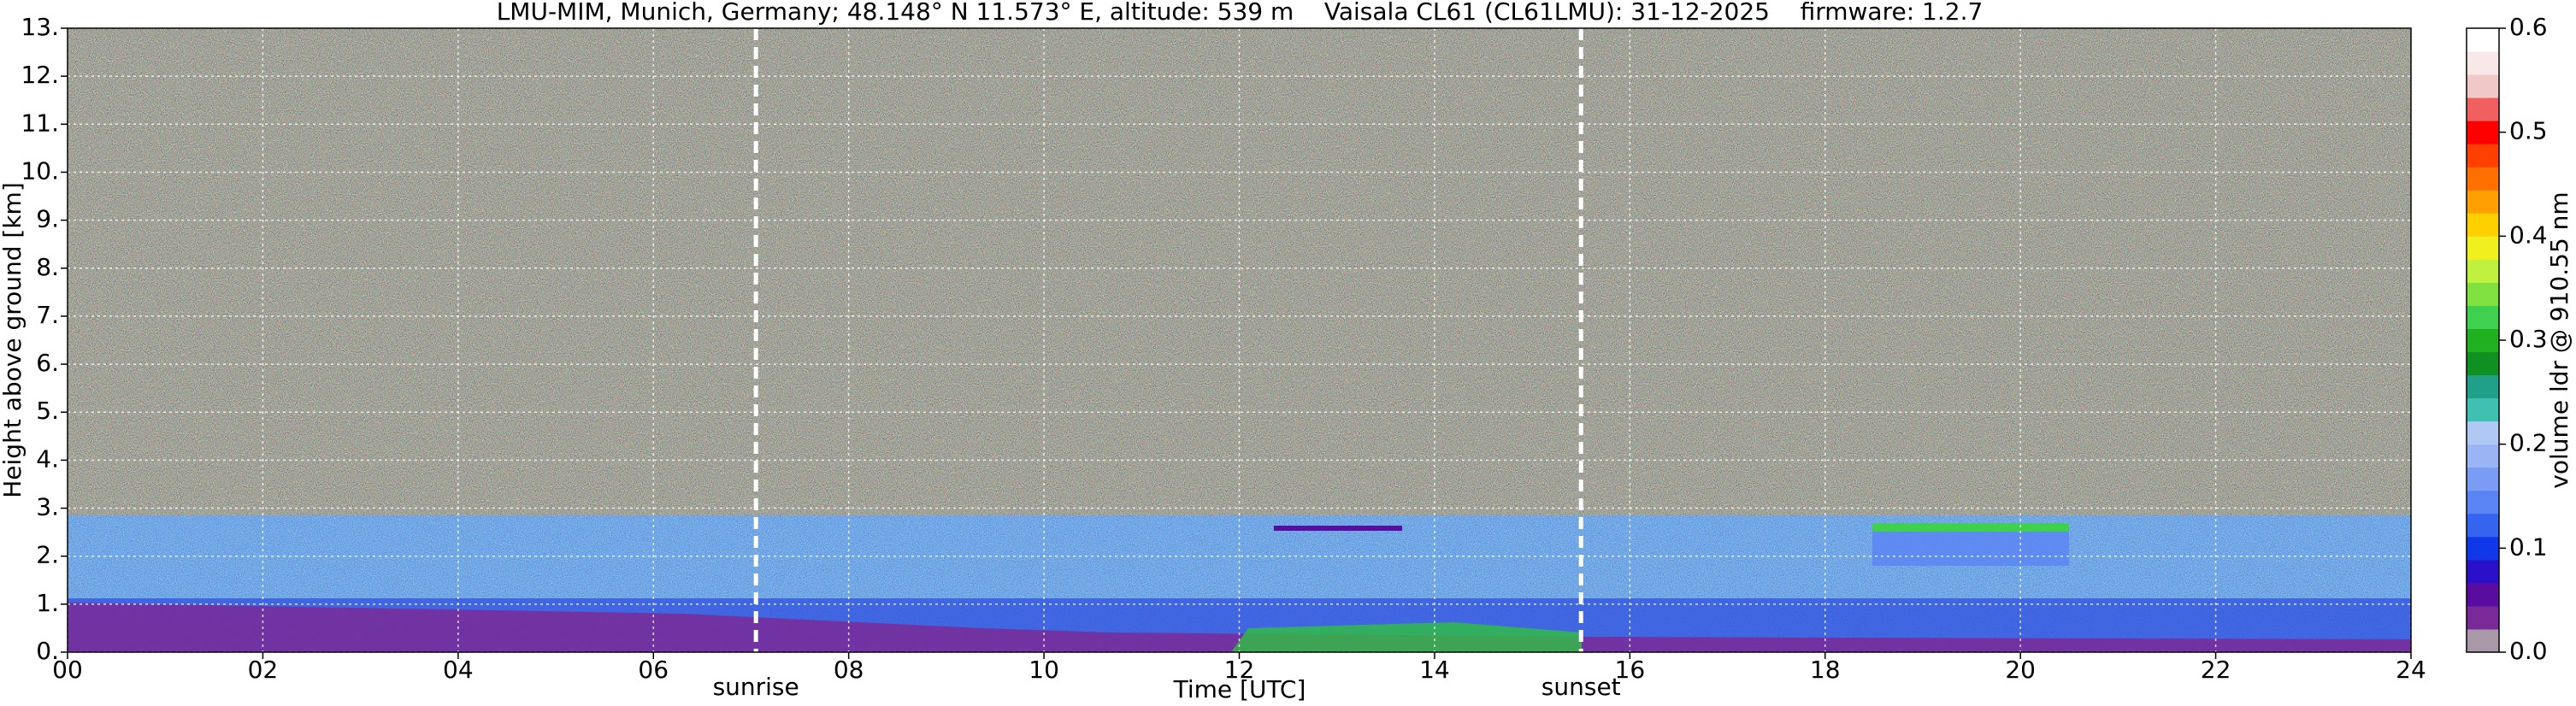  What do you see at coordinates (47, 651) in the screenshot?
I see `y-tick-label: 0.` at bounding box center [47, 651].